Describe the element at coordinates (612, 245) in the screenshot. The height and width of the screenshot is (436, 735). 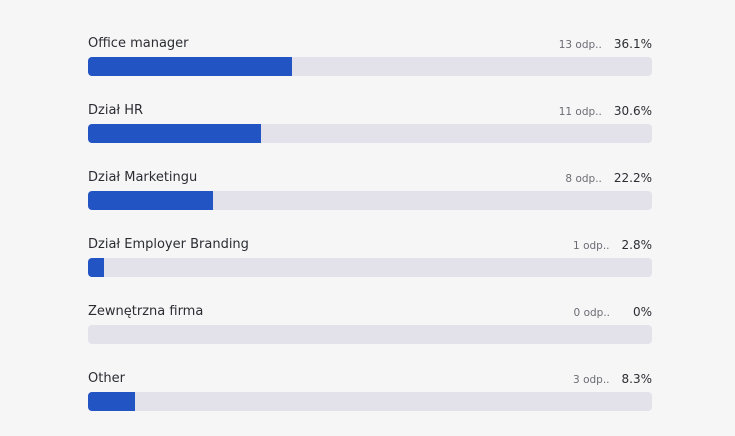
I see `option-stats: 1 odp.. 2.8%` at that location.